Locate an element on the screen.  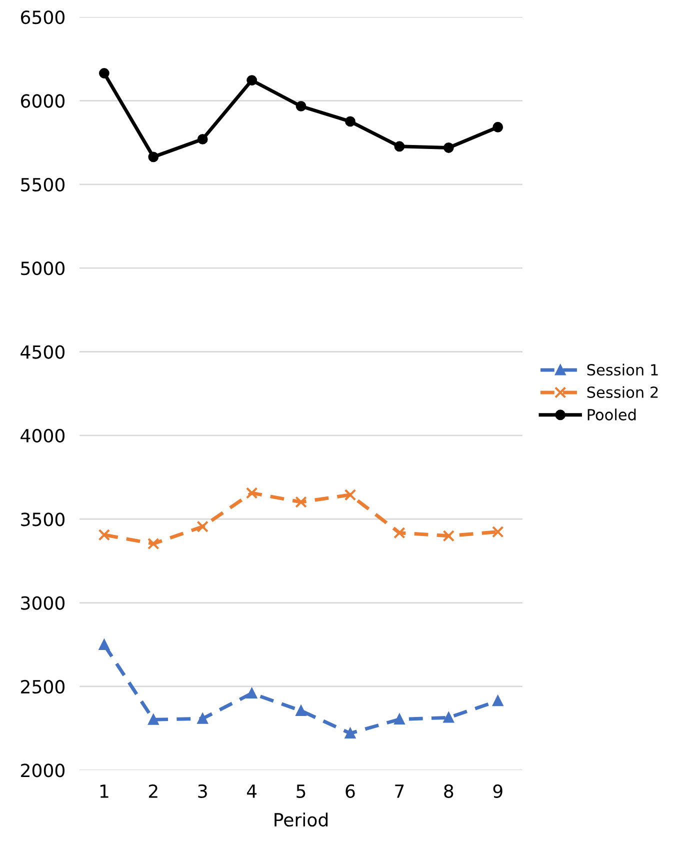
x-tick-label: 1 is located at coordinates (104, 791).